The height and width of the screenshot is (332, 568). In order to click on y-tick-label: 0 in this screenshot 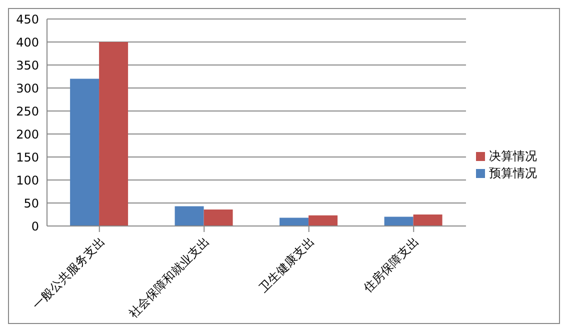, I will do `click(35, 226)`.